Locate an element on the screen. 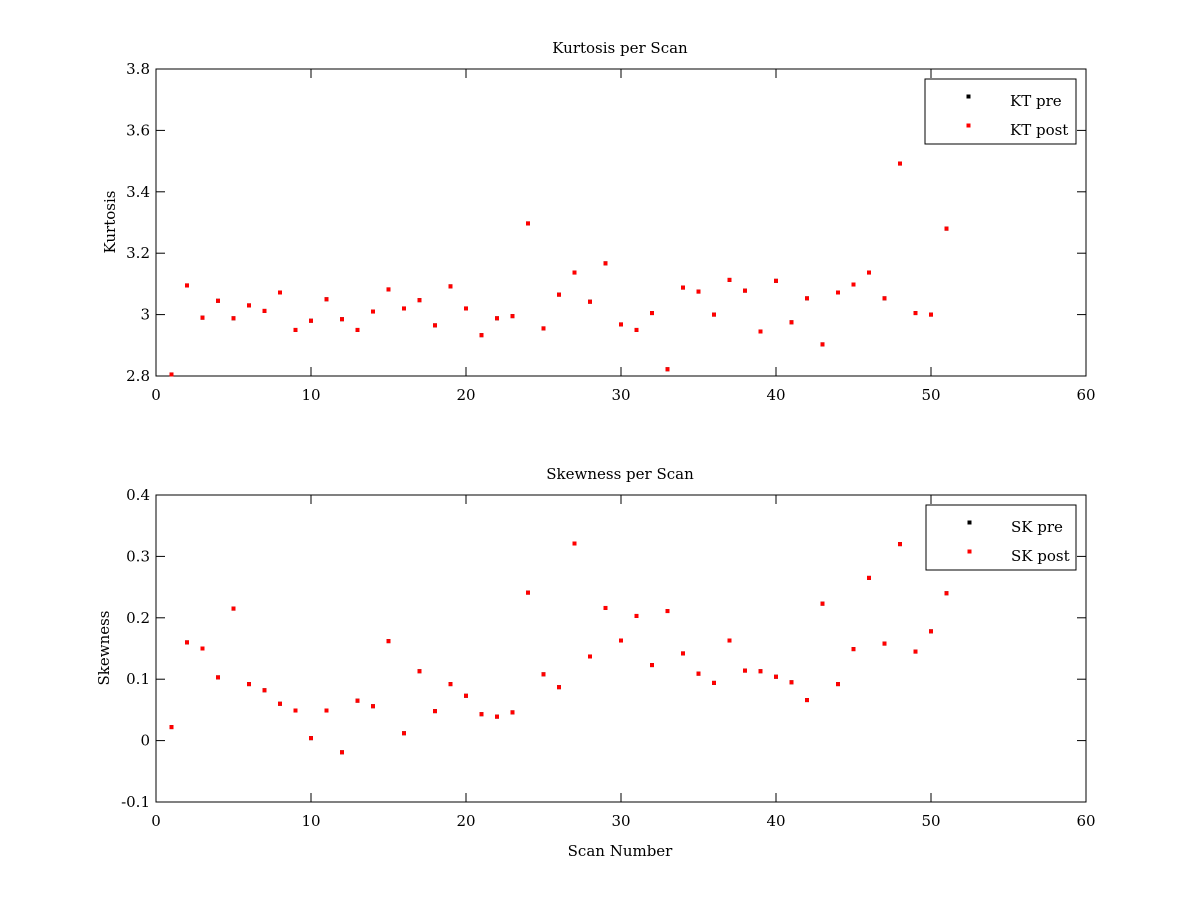 The width and height of the screenshot is (1200, 900). skewness-x-tick-label: 50 is located at coordinates (930, 821).